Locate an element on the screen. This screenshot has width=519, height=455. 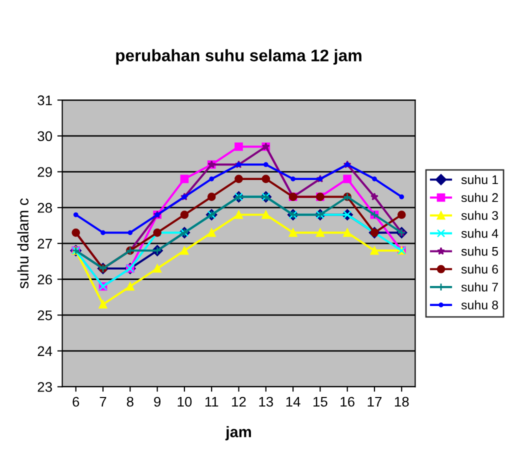
legend-label: suhu 7 is located at coordinates (479, 287).